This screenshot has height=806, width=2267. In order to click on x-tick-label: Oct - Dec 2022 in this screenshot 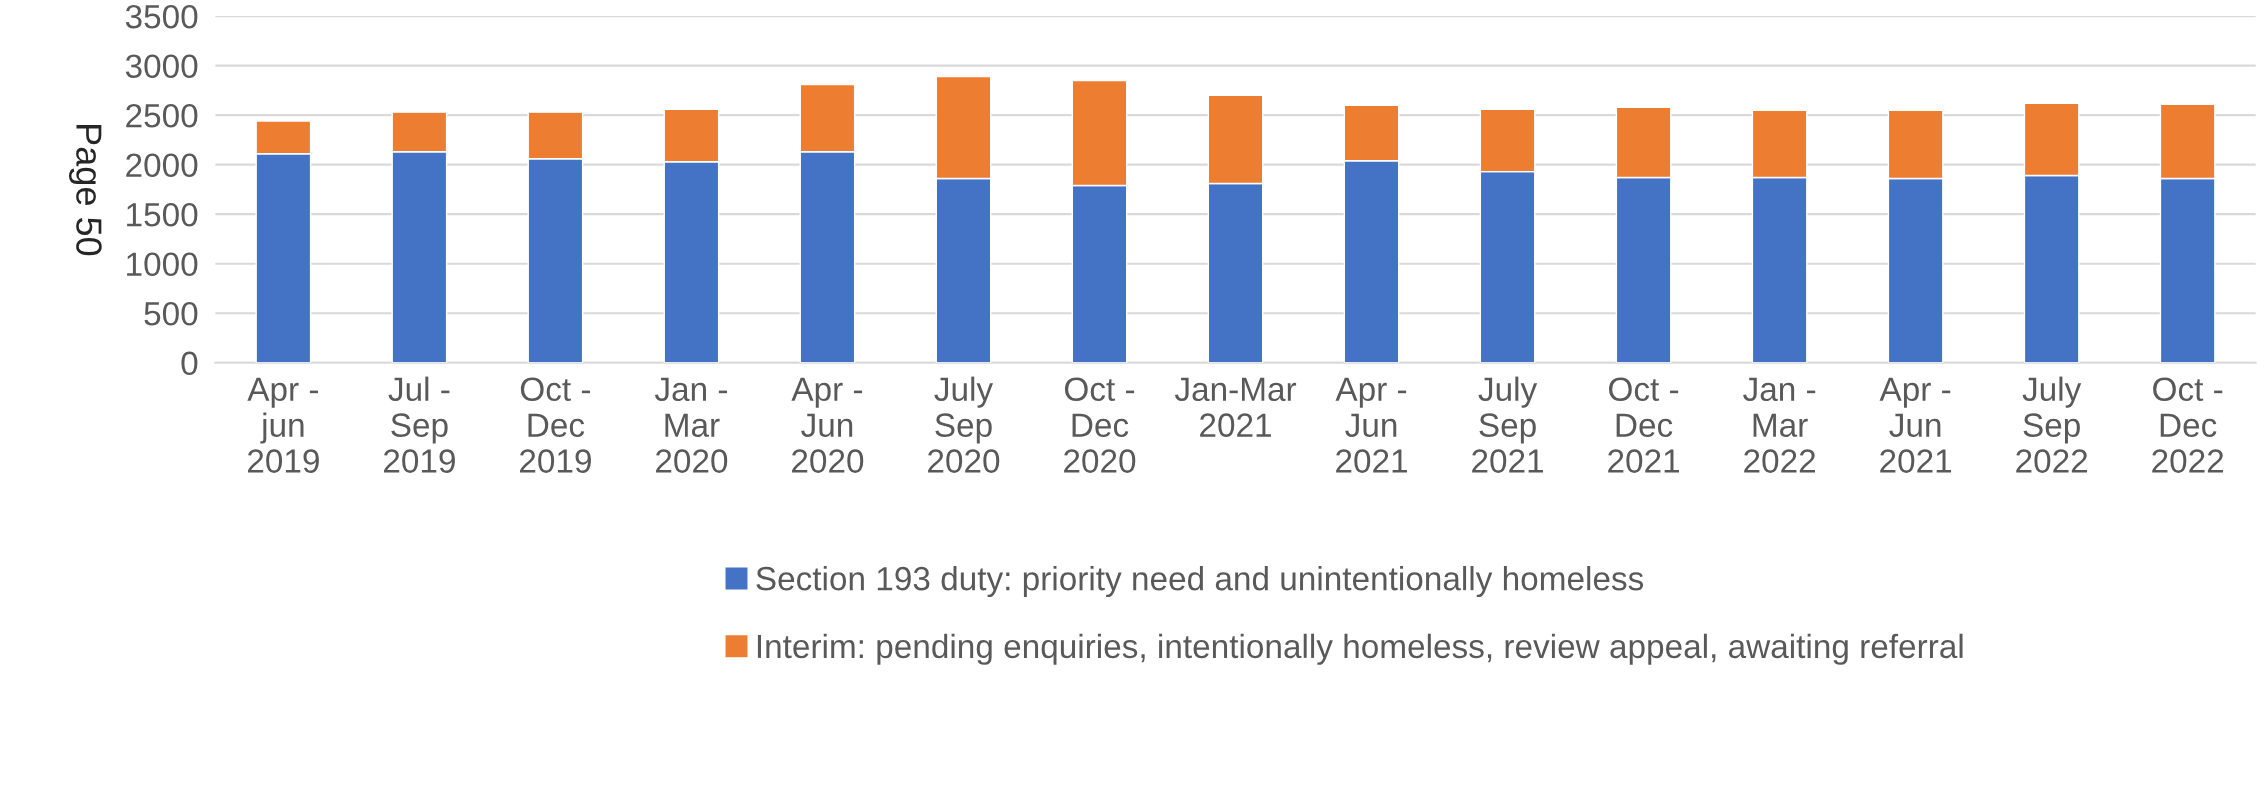, I will do `click(2188, 425)`.